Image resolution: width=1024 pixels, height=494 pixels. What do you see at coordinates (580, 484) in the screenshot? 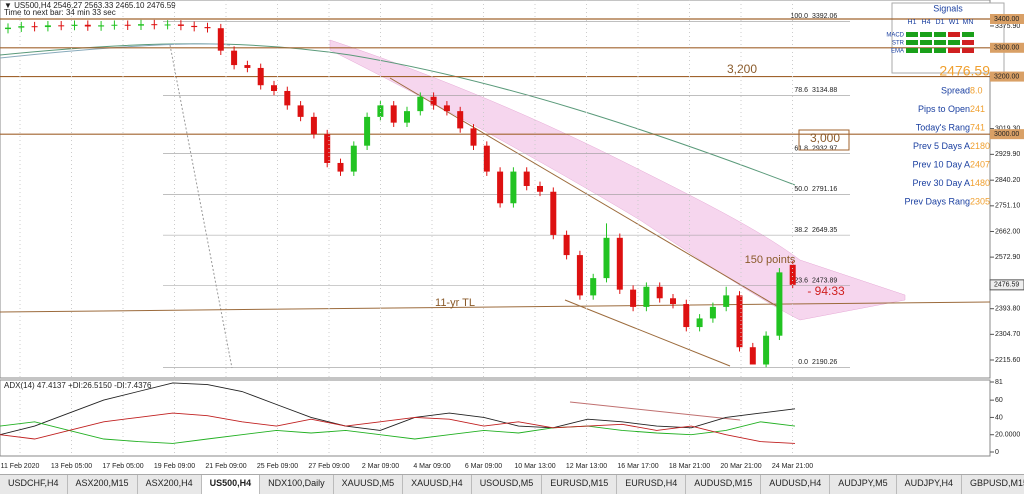
I see `tab: EURUSD,M15` at bounding box center [580, 484].